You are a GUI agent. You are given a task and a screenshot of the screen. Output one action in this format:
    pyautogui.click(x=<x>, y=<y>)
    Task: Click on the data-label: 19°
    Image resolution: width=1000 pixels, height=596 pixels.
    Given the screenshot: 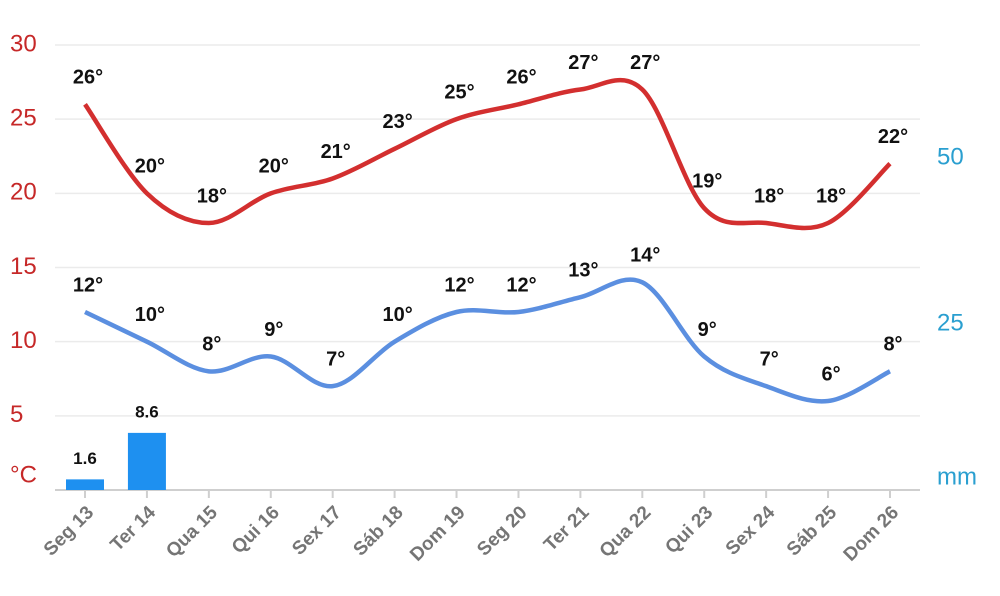 What is the action you would take?
    pyautogui.click(x=707, y=181)
    